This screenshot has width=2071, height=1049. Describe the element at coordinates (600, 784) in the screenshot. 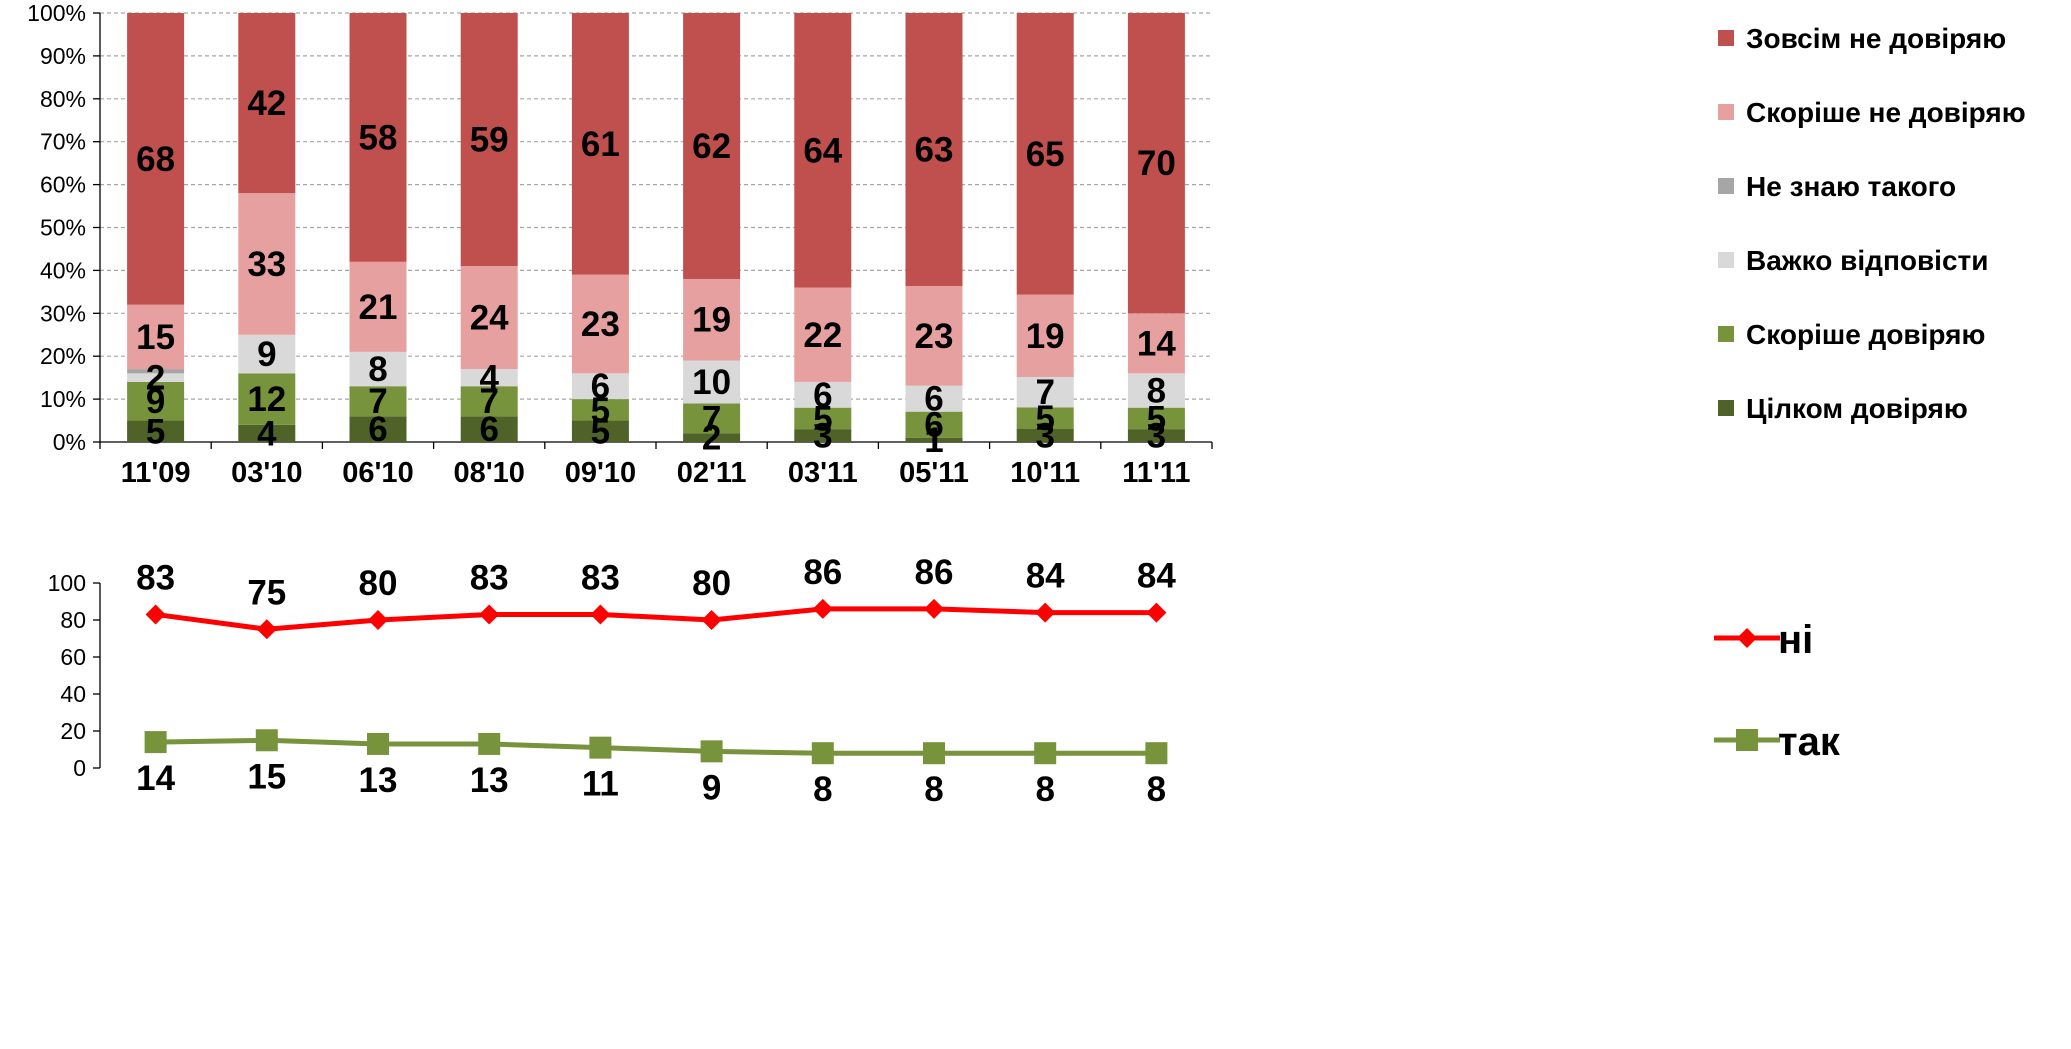

I see `point-label: 11` at that location.